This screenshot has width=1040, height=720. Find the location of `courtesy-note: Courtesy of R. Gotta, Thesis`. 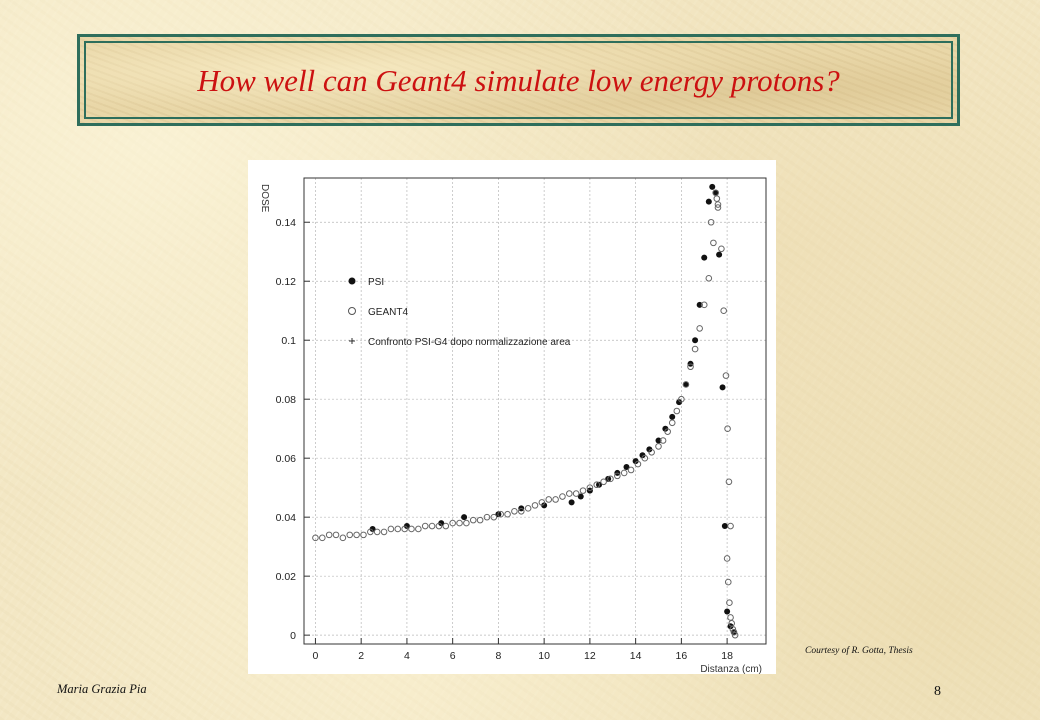

courtesy-note: Courtesy of R. Gotta, Thesis is located at coordinates (859, 651).